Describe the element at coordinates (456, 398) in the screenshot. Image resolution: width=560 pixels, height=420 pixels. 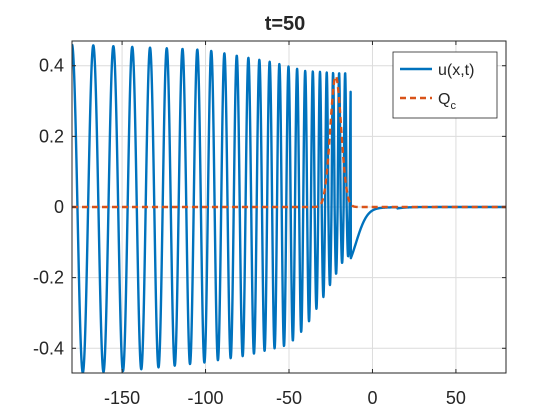
I see `x-tick-label: 50` at that location.